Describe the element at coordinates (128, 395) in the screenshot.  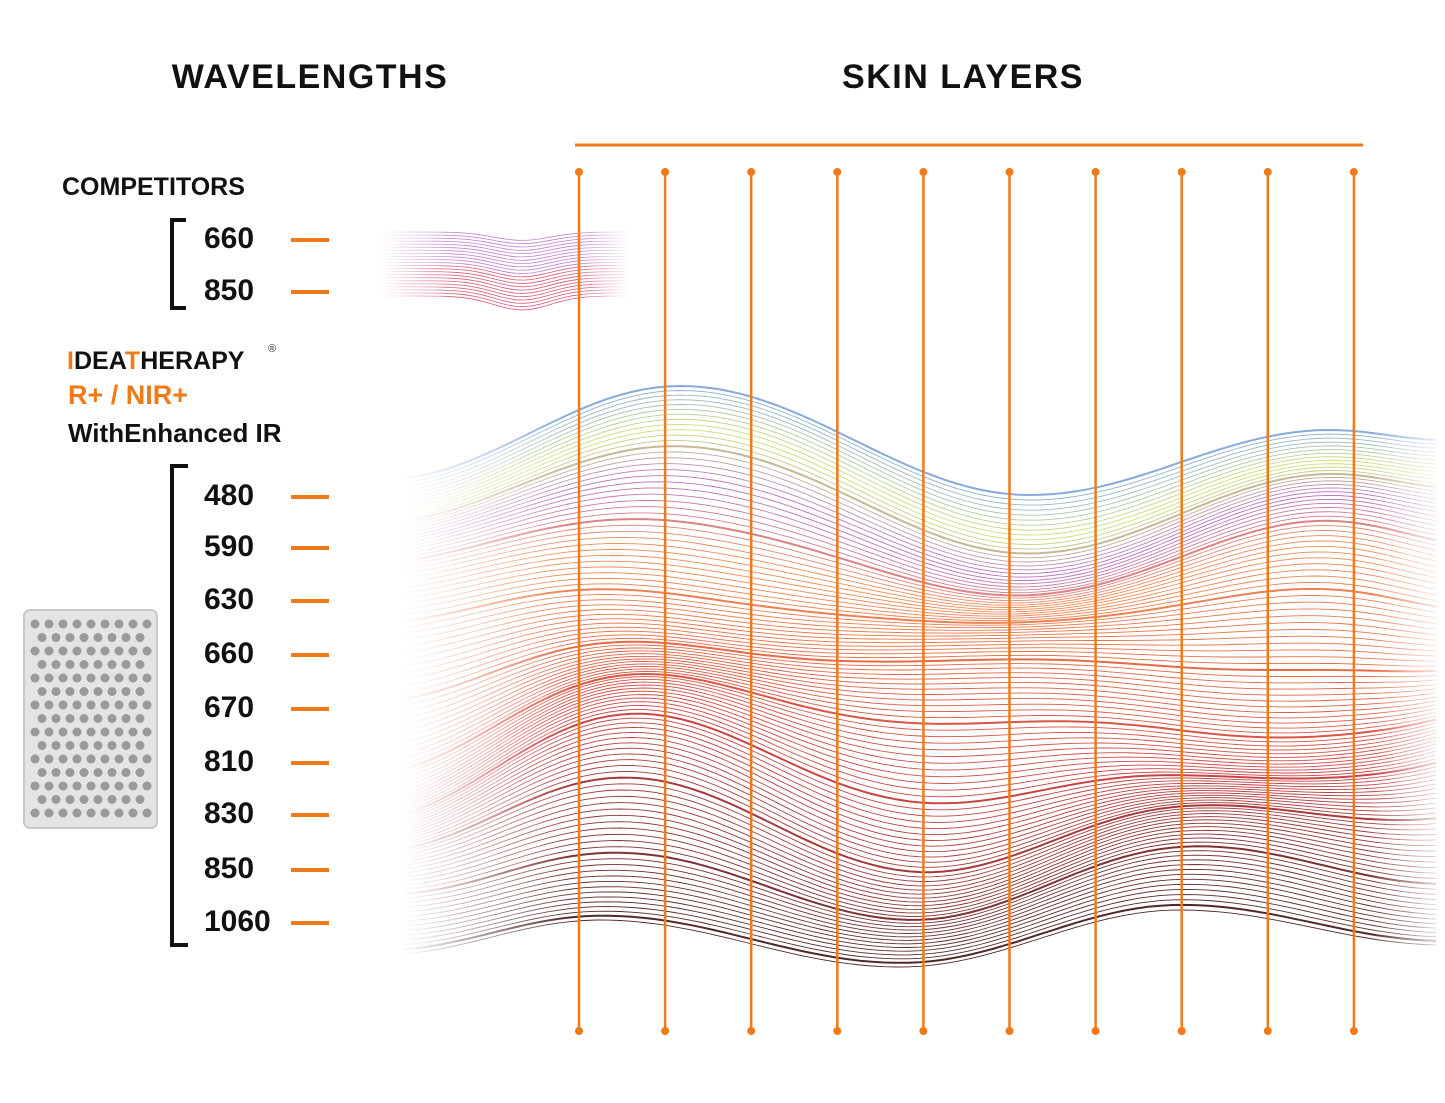
I see `product-name: R+ / NIR+` at that location.